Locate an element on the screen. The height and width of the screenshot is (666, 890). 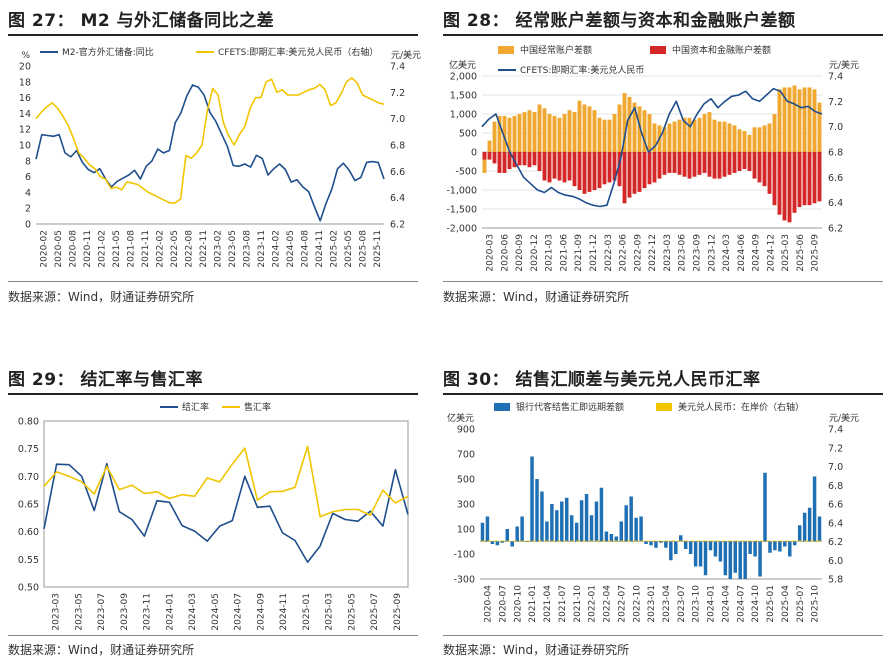
y-tick-label: 700 is located at coordinates (466, 455).